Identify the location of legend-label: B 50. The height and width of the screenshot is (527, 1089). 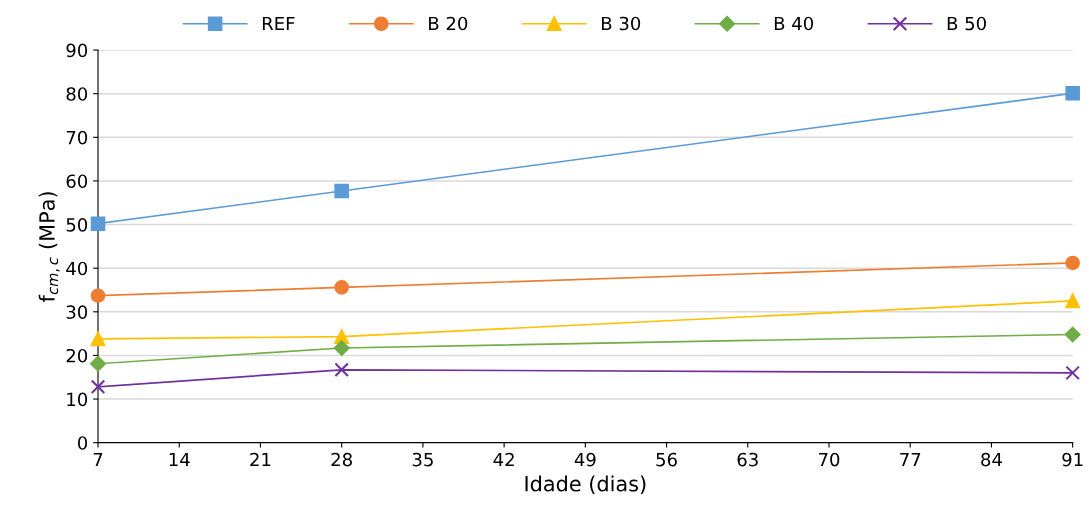
(966, 23).